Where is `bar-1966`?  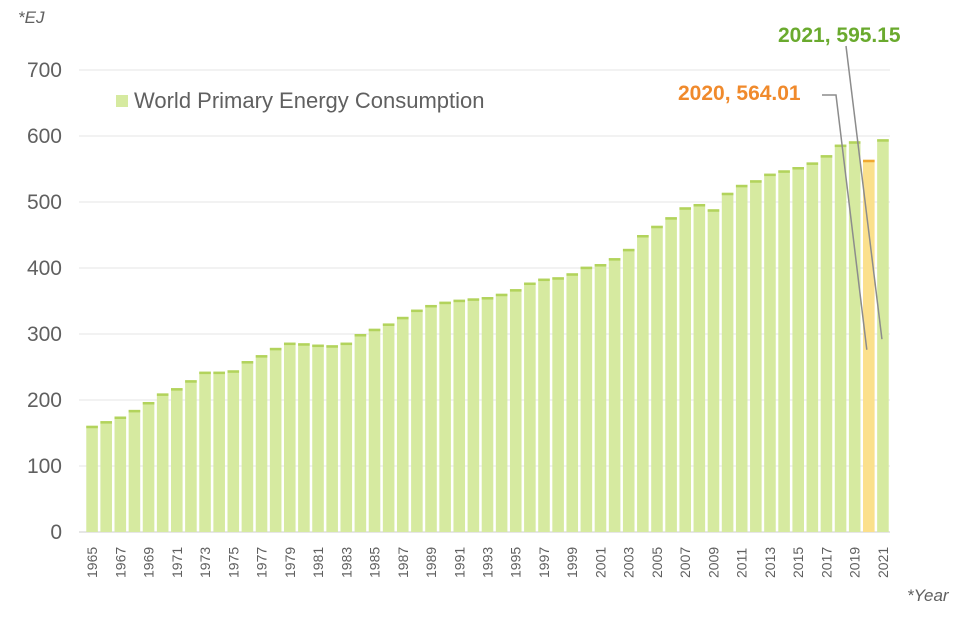 bar-1966 is located at coordinates (106, 476).